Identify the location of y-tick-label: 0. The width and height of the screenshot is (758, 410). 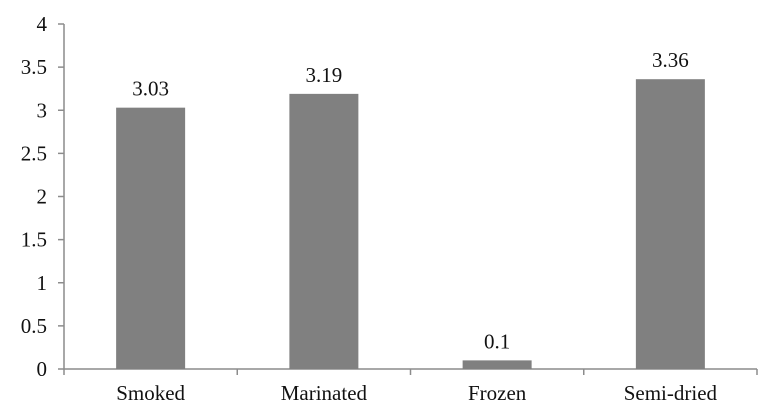
(42, 369).